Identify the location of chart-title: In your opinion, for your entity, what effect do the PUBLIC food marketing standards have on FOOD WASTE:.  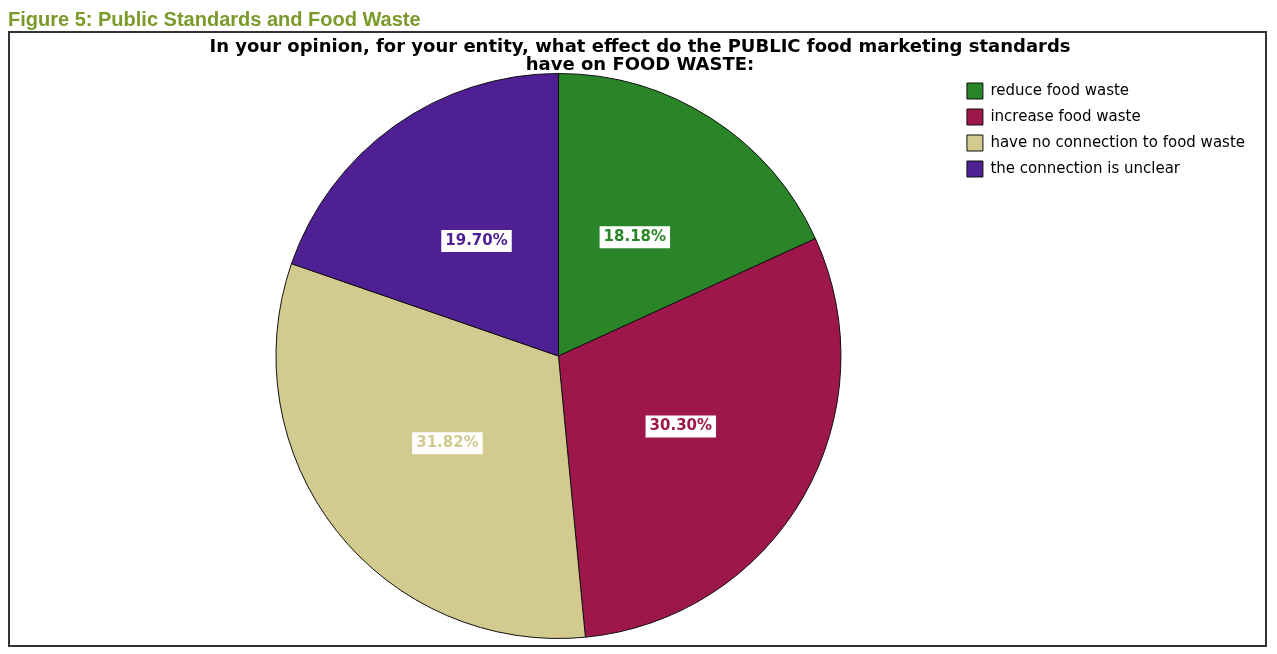
(640, 54).